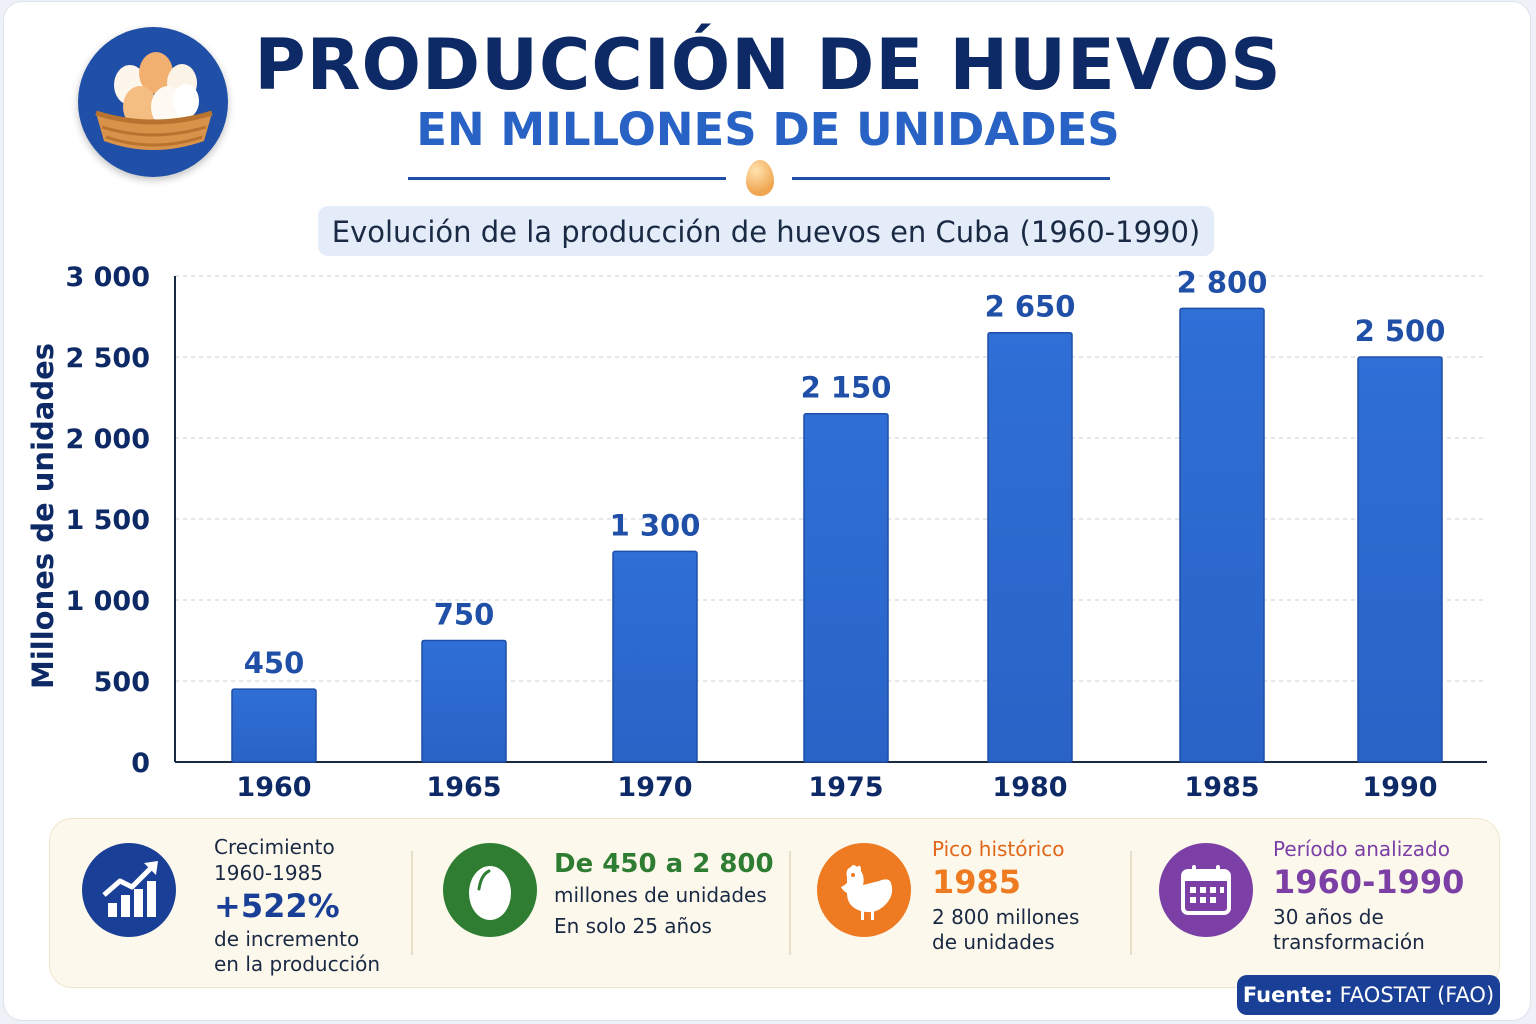 The image size is (1536, 1024). I want to click on bar-value-label: 750, so click(464, 615).